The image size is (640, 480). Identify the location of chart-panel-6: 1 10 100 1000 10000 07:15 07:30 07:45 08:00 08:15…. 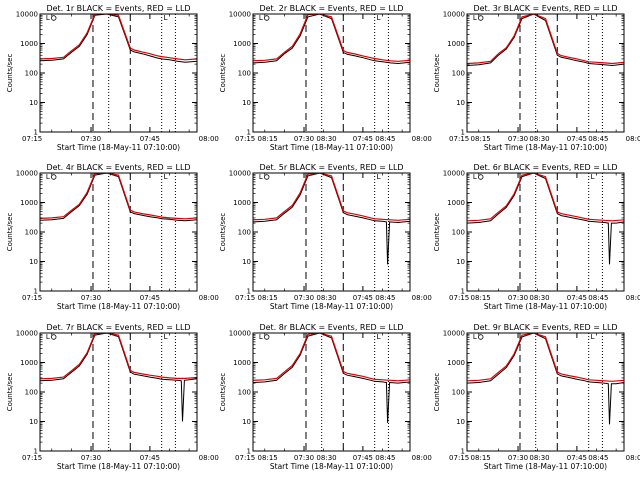
(536, 237).